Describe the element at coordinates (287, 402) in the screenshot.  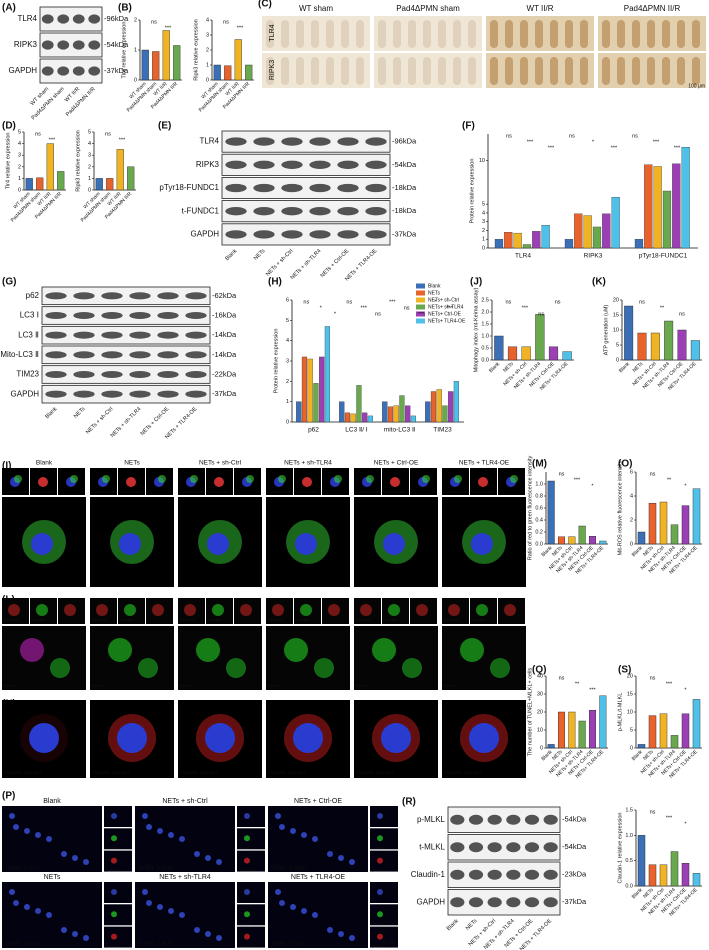
I see `y-tick-label: 1` at that location.